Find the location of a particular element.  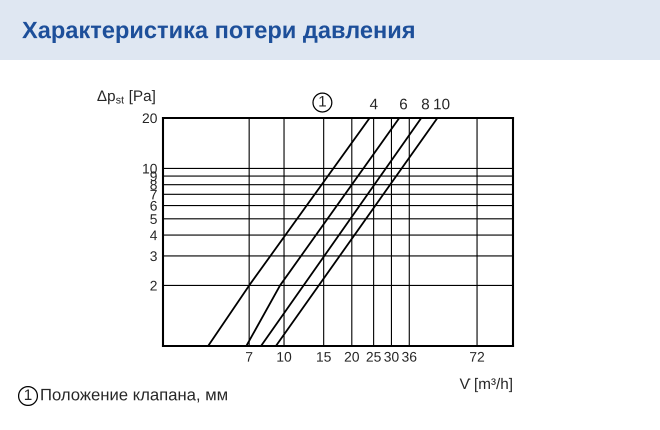

text: 1 is located at coordinates (322, 101).